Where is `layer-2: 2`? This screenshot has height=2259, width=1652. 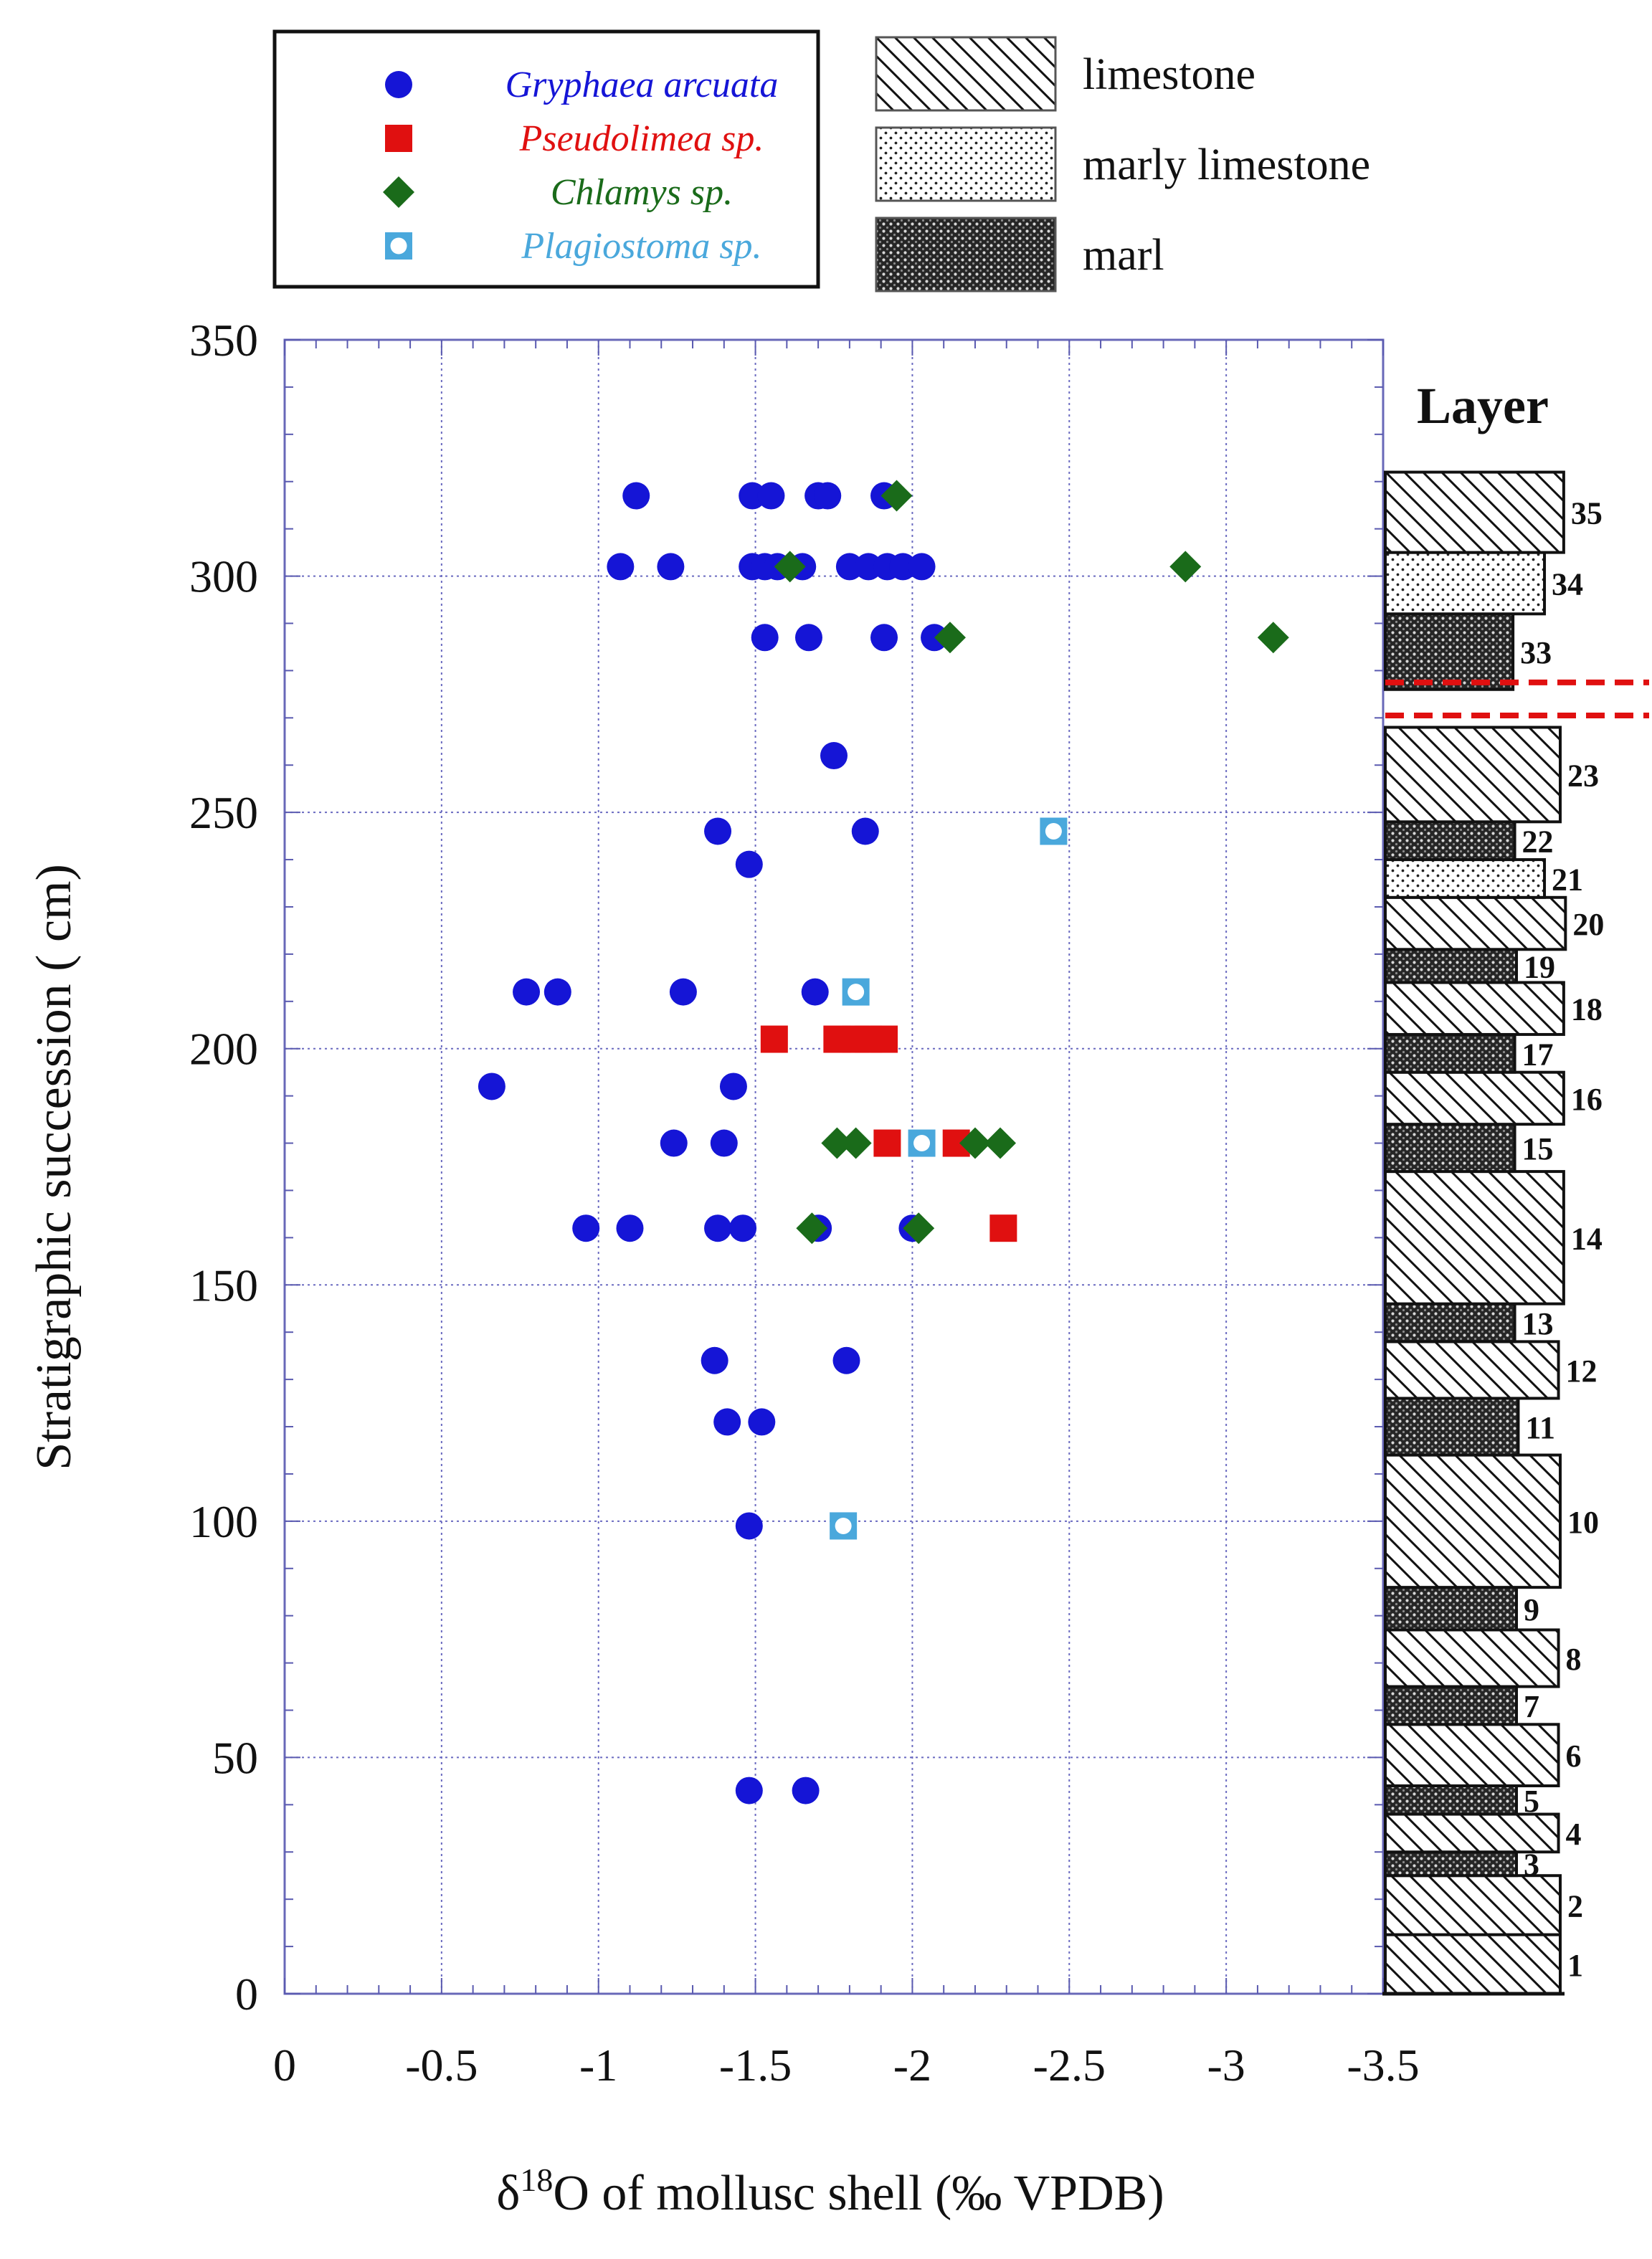 layer-2: 2 is located at coordinates (1483, 1905).